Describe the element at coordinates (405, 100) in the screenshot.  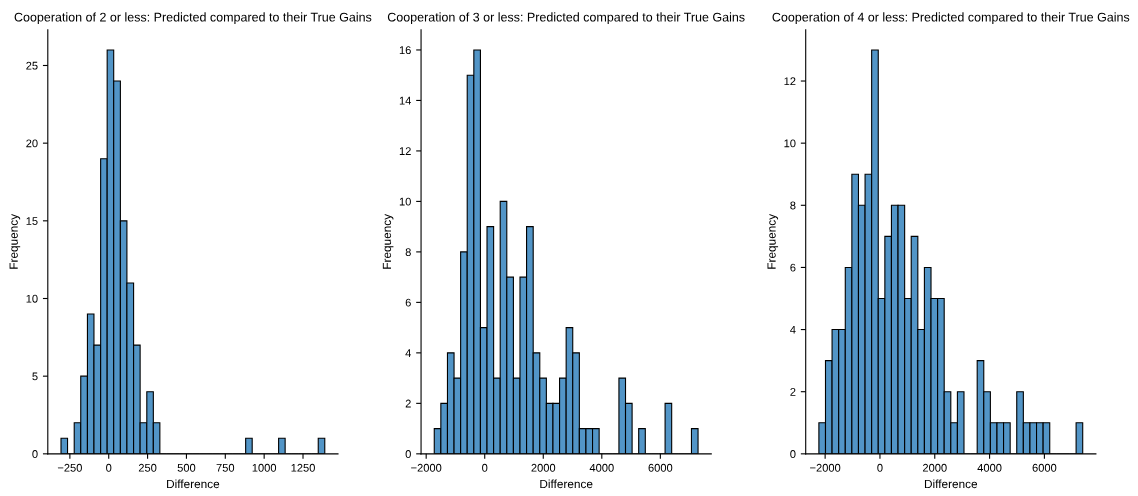
I see `y-tick-label: 14` at that location.